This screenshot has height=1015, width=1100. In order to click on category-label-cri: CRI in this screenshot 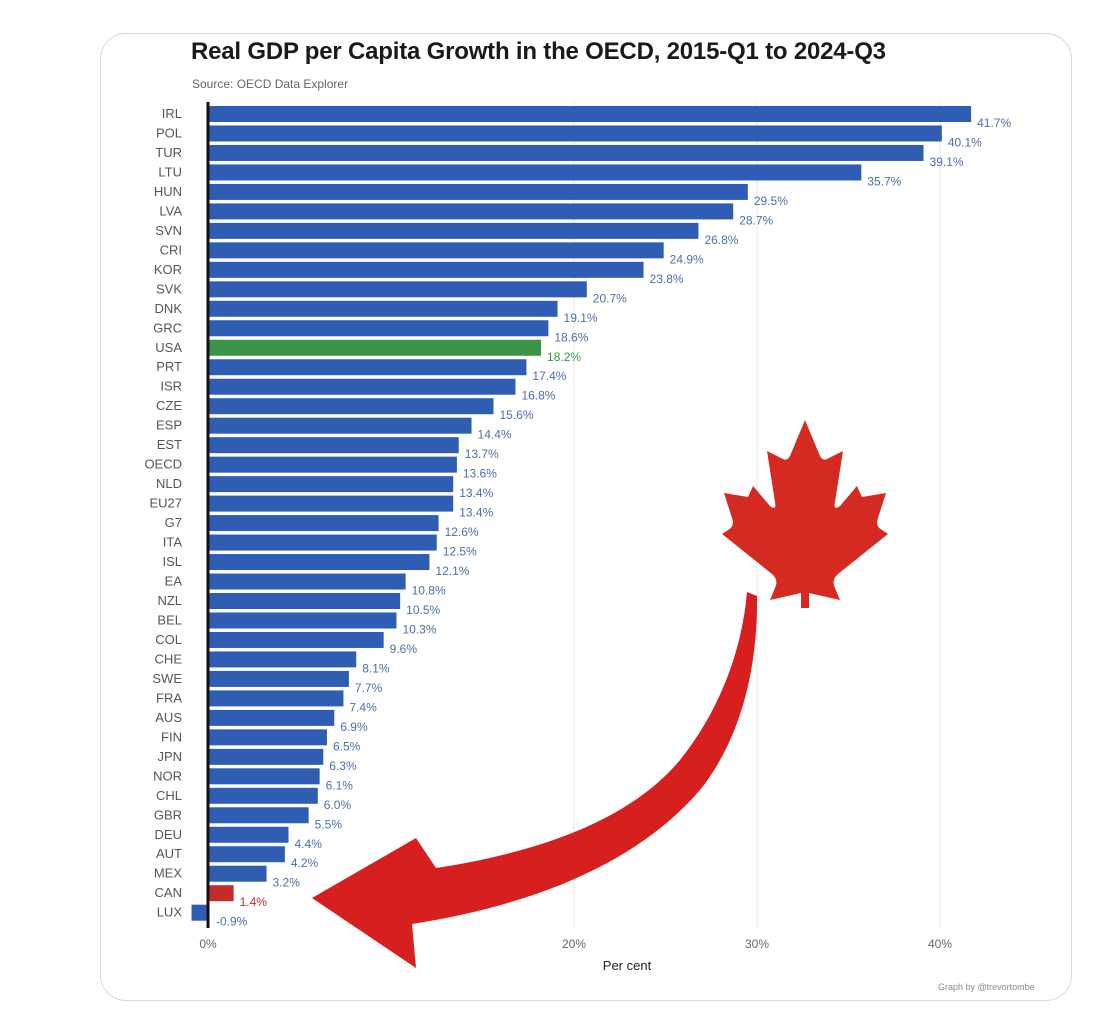, I will do `click(171, 249)`.